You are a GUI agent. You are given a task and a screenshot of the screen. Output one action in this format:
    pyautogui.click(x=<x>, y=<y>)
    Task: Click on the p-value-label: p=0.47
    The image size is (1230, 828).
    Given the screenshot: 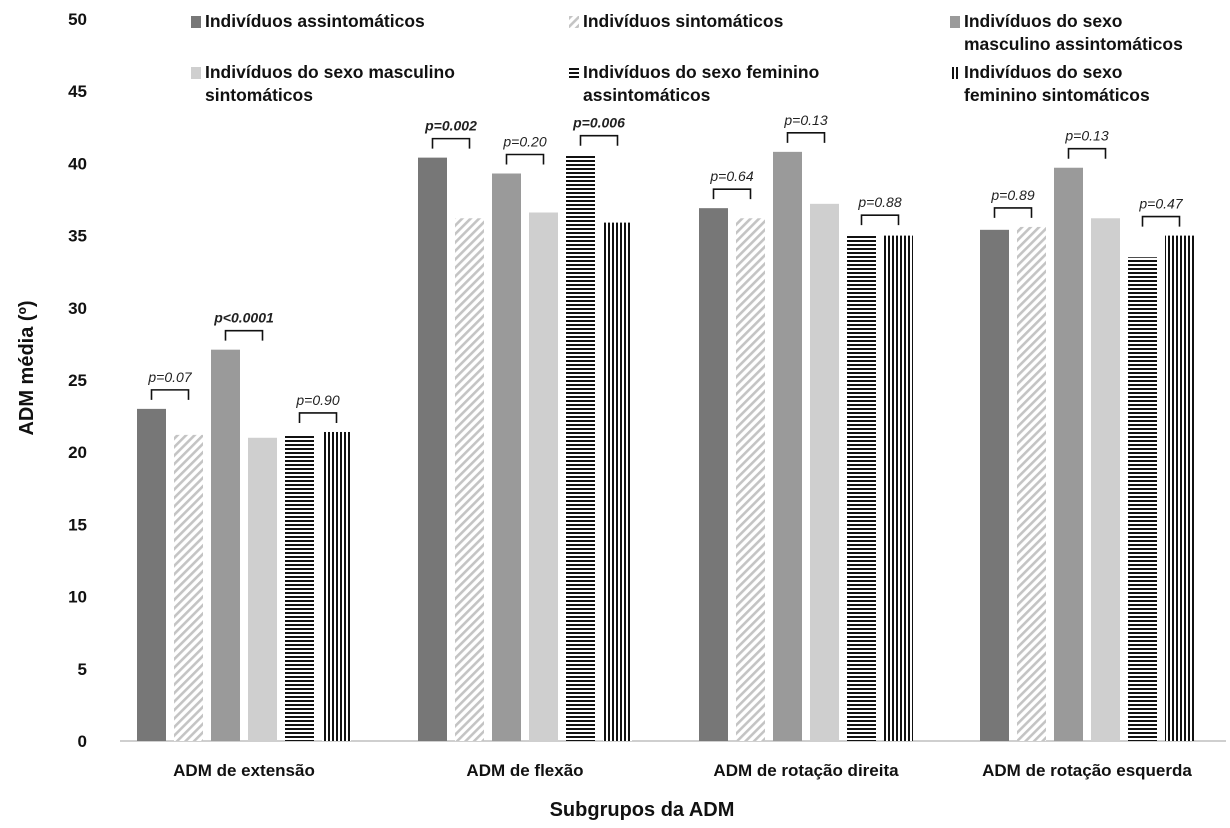 What is the action you would take?
    pyautogui.click(x=1160, y=204)
    